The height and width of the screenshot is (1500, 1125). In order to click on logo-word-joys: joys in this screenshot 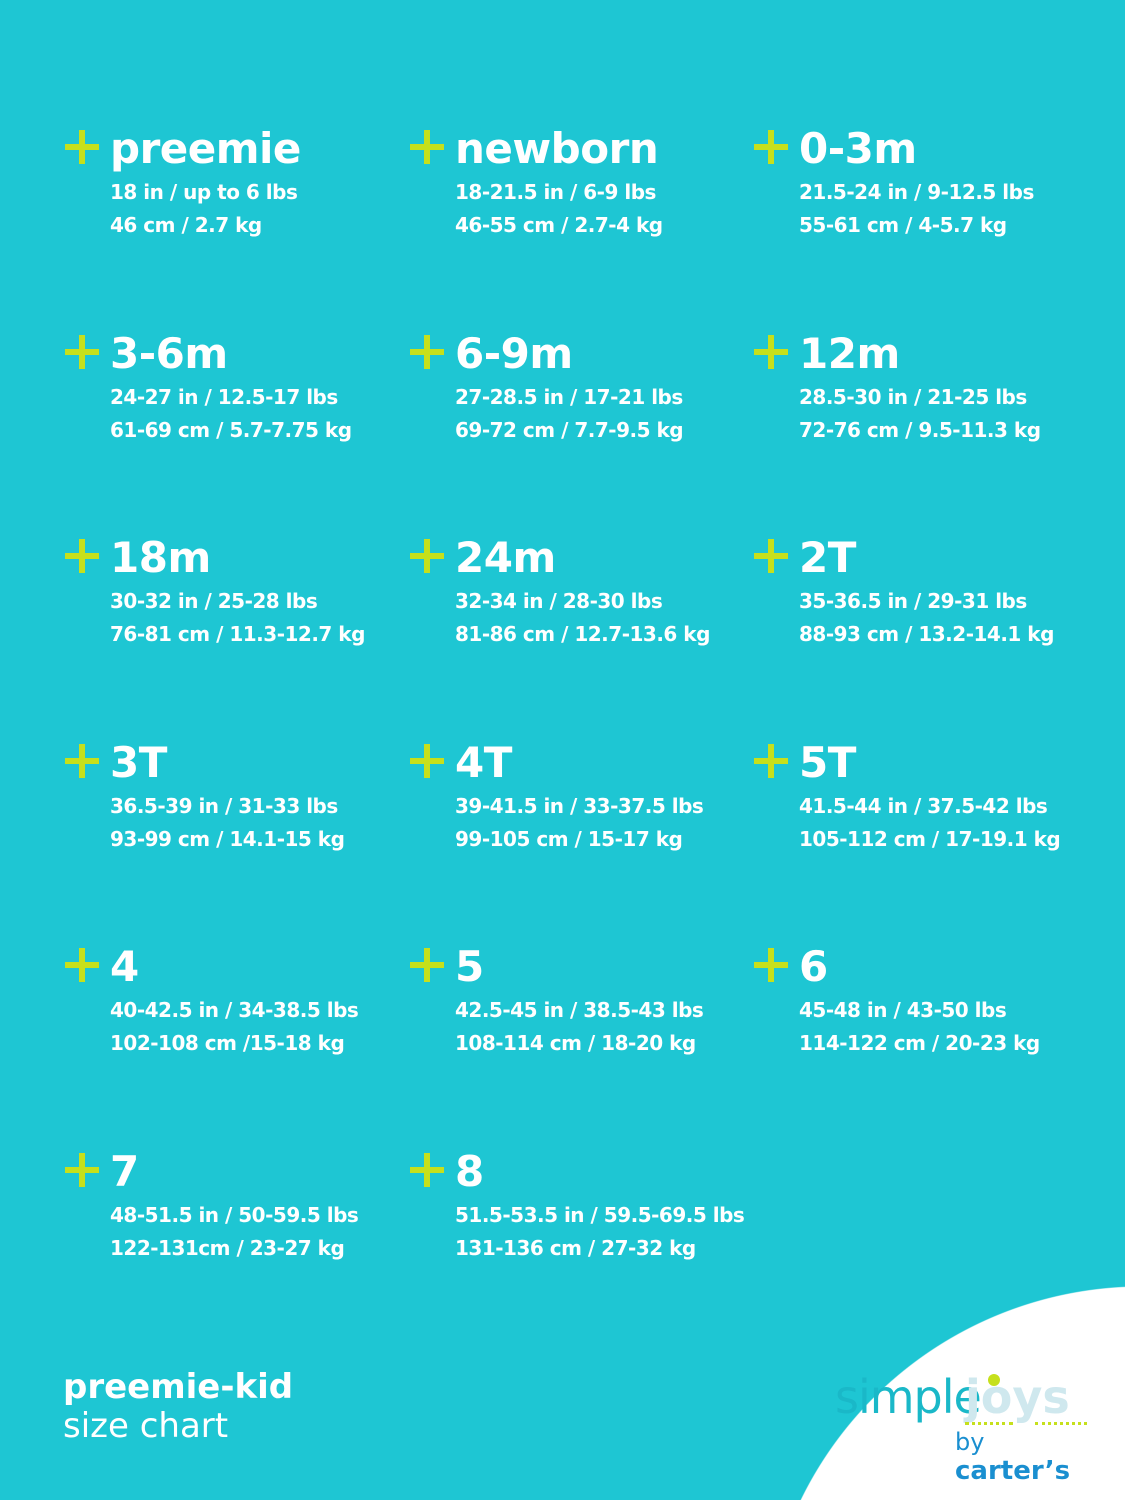, I will do `click(1017, 1397)`.